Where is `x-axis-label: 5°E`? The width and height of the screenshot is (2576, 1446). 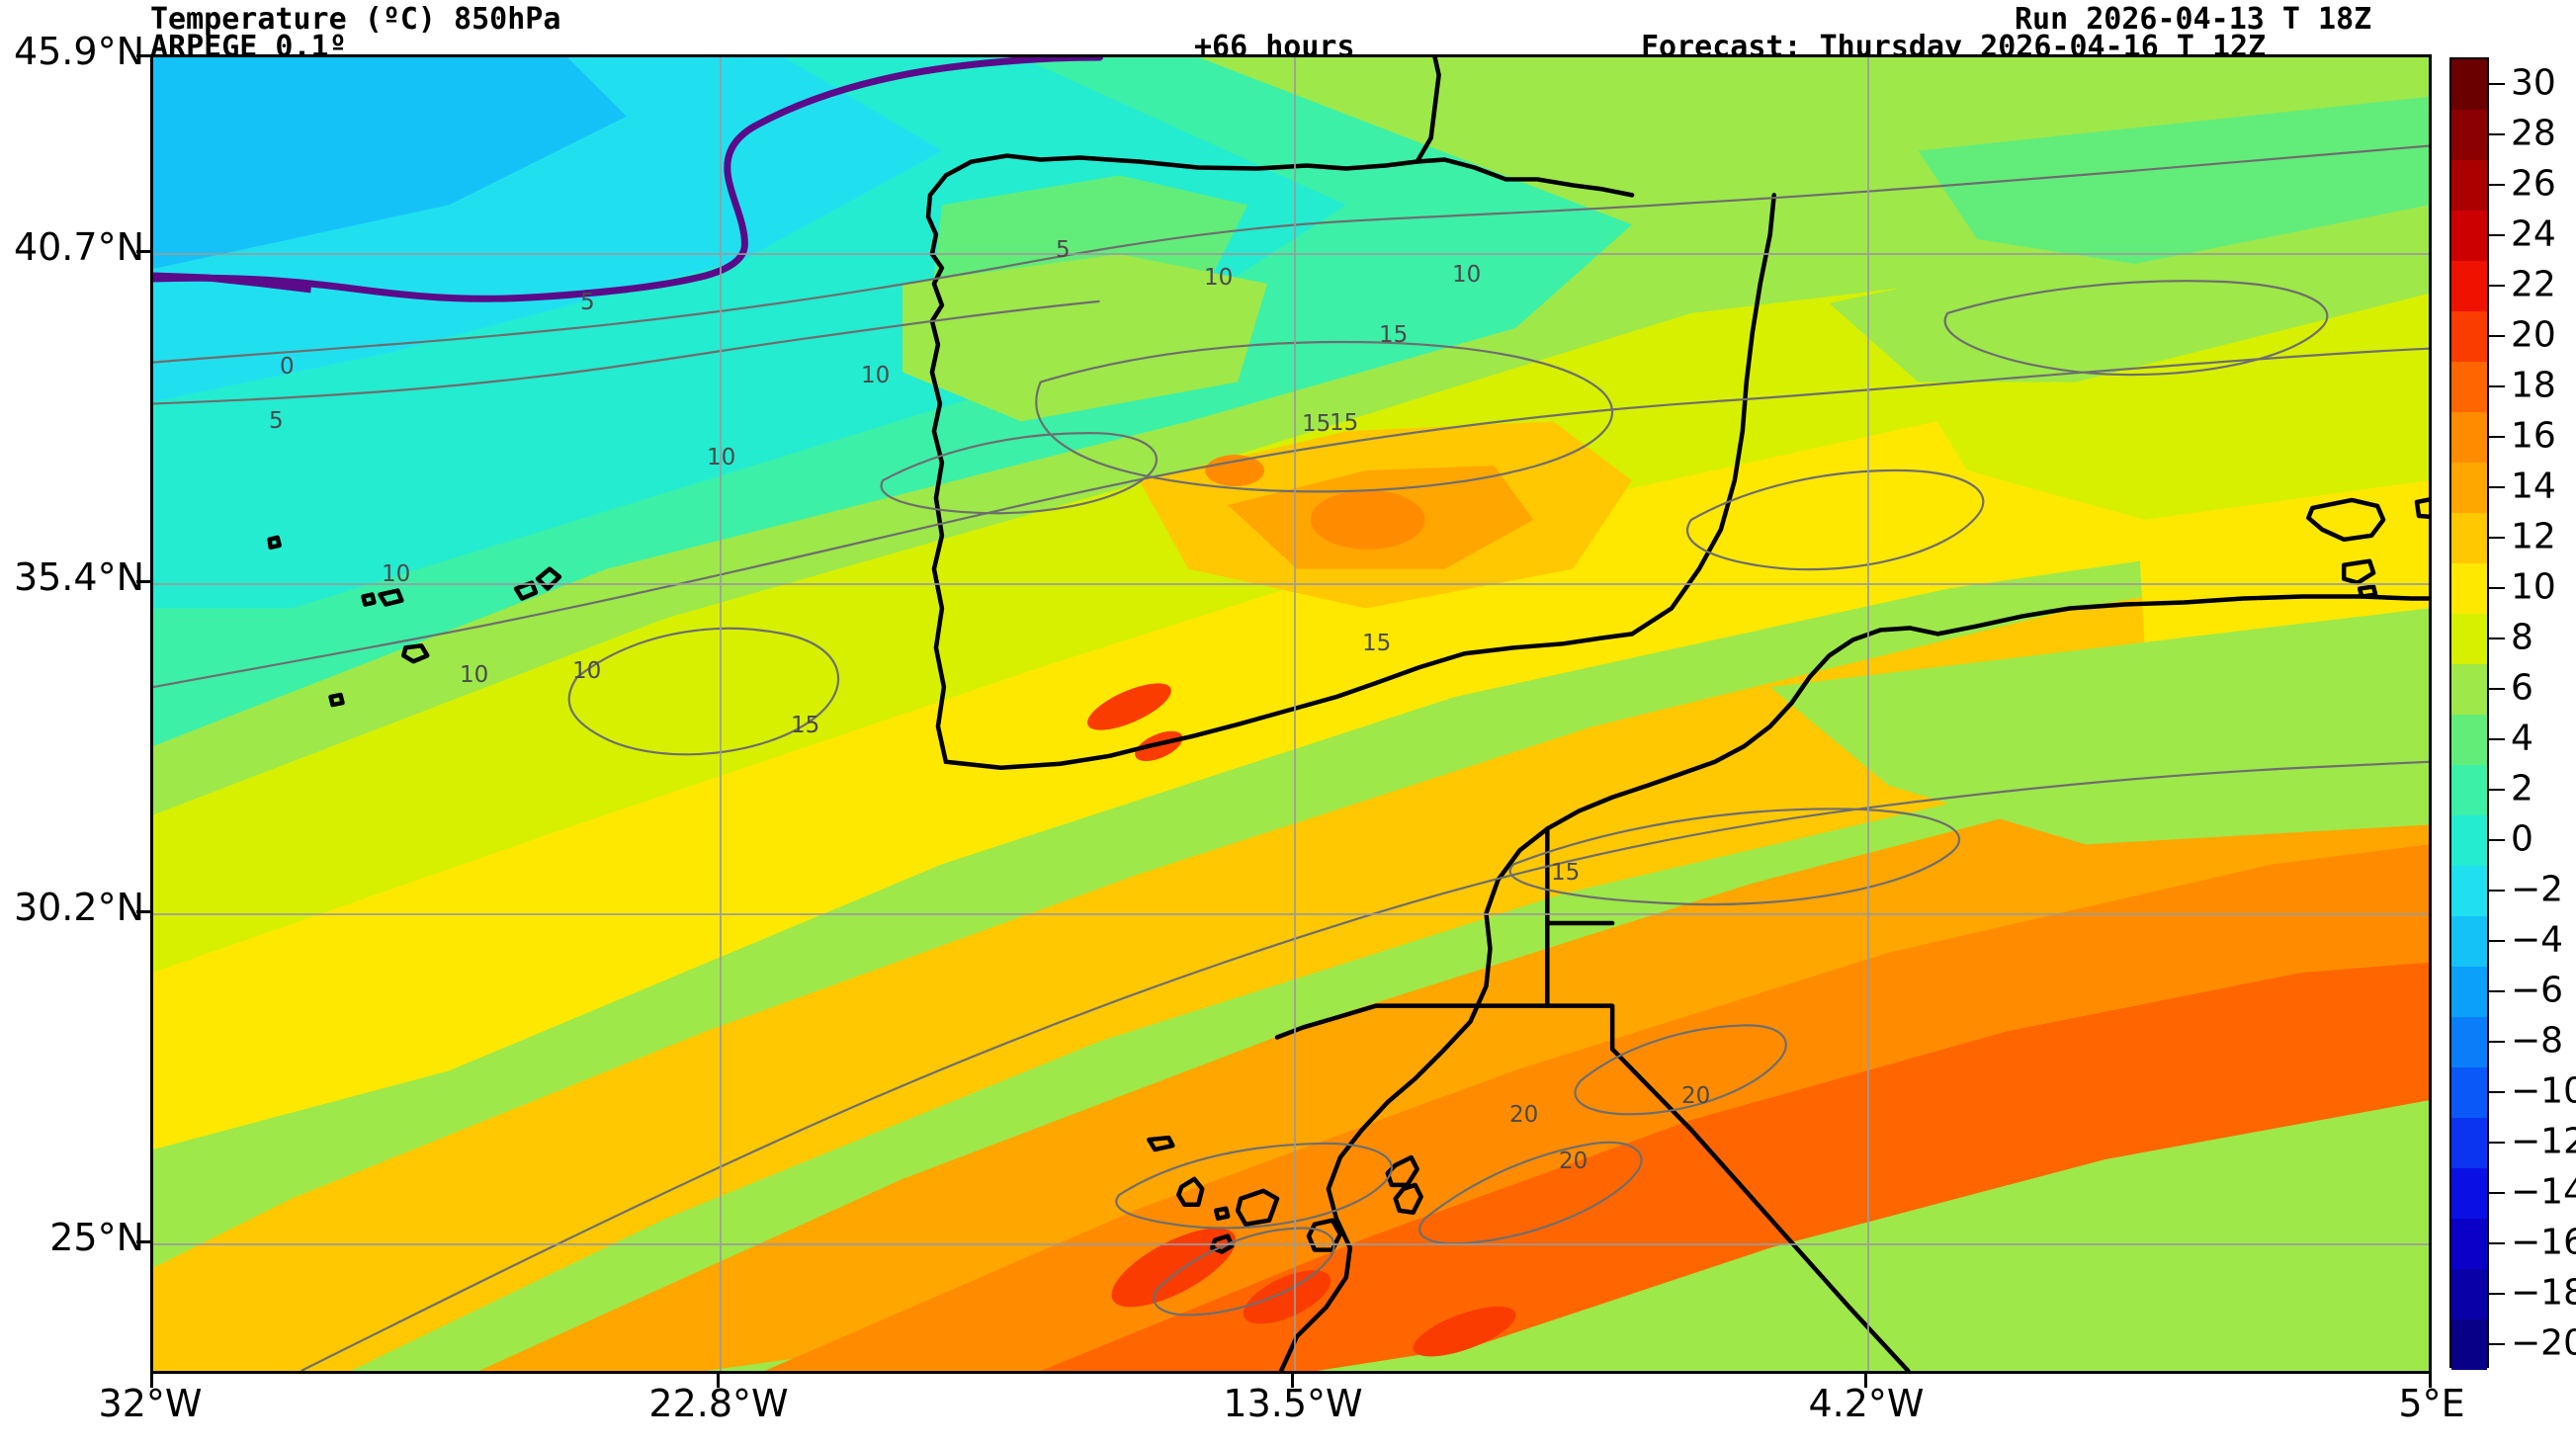 x-axis-label: 5°E is located at coordinates (2431, 1403).